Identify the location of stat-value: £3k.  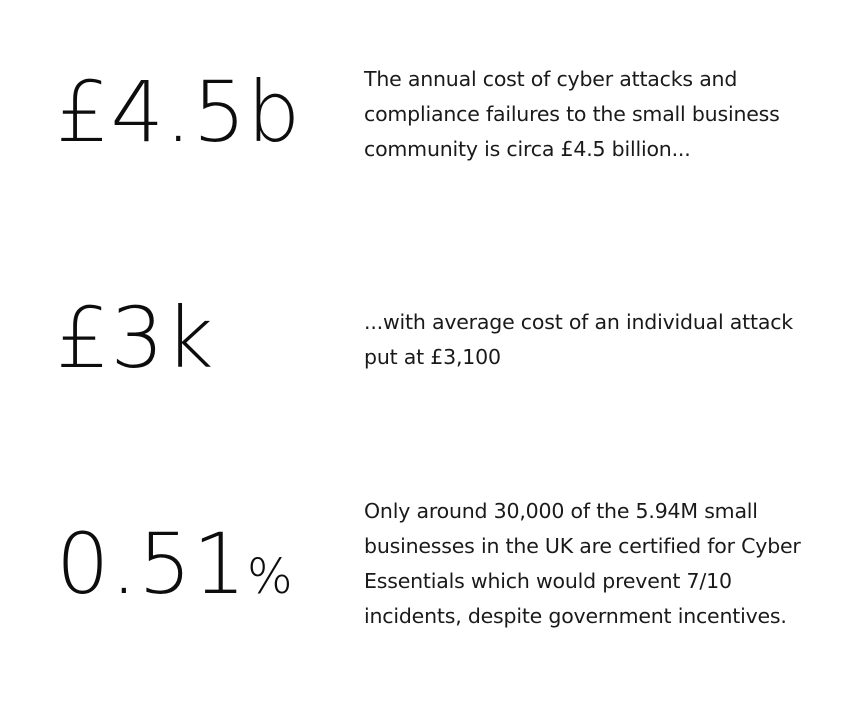
(135, 338).